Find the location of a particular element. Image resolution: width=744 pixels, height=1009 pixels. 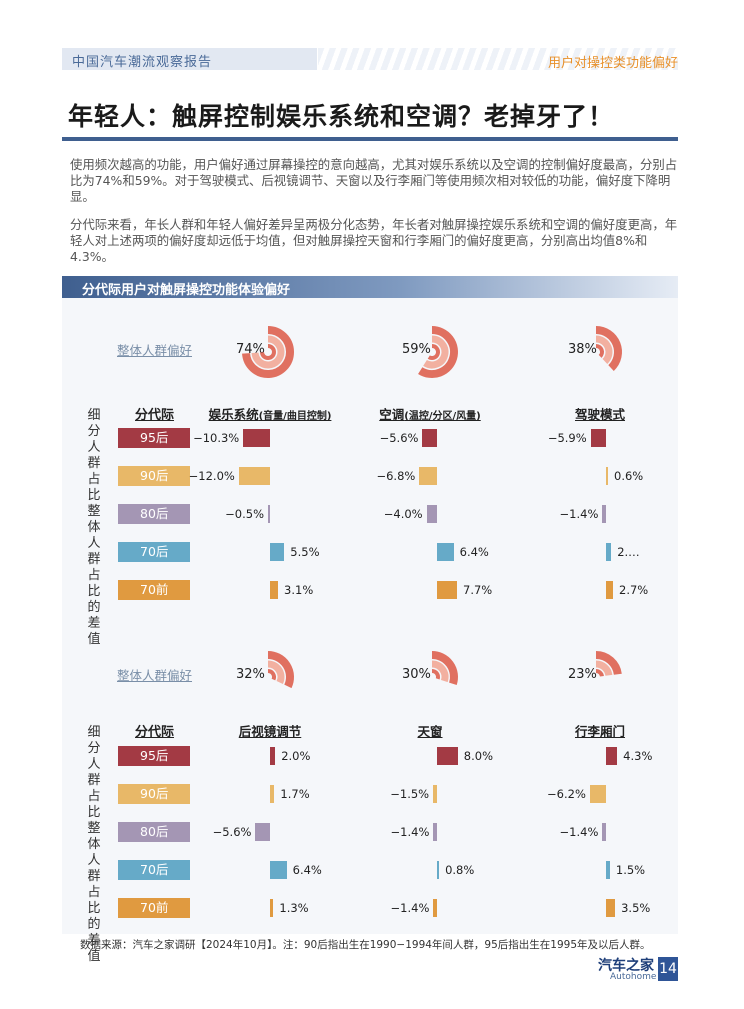

category-header-0: 娱乐系统(音量/曲目控制) is located at coordinates (270, 413).